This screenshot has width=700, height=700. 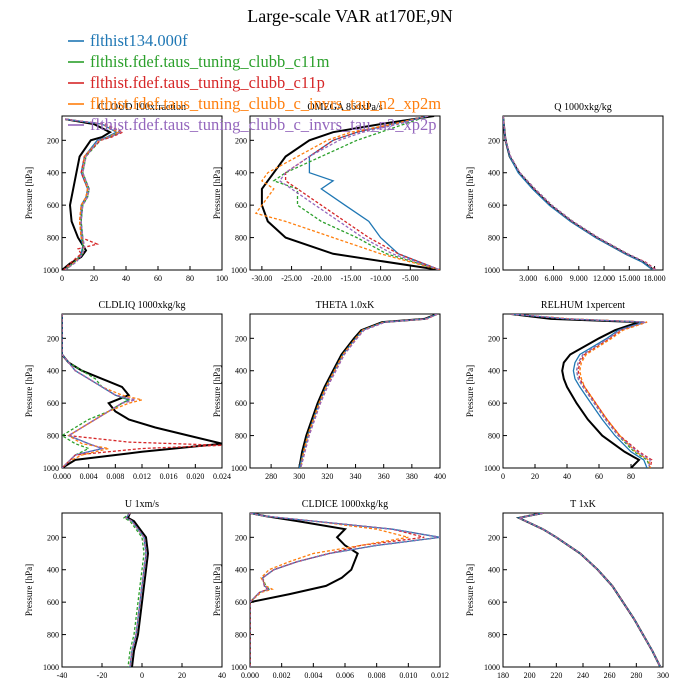 I want to click on x-tick-label: -30.00, so click(x=262, y=278).